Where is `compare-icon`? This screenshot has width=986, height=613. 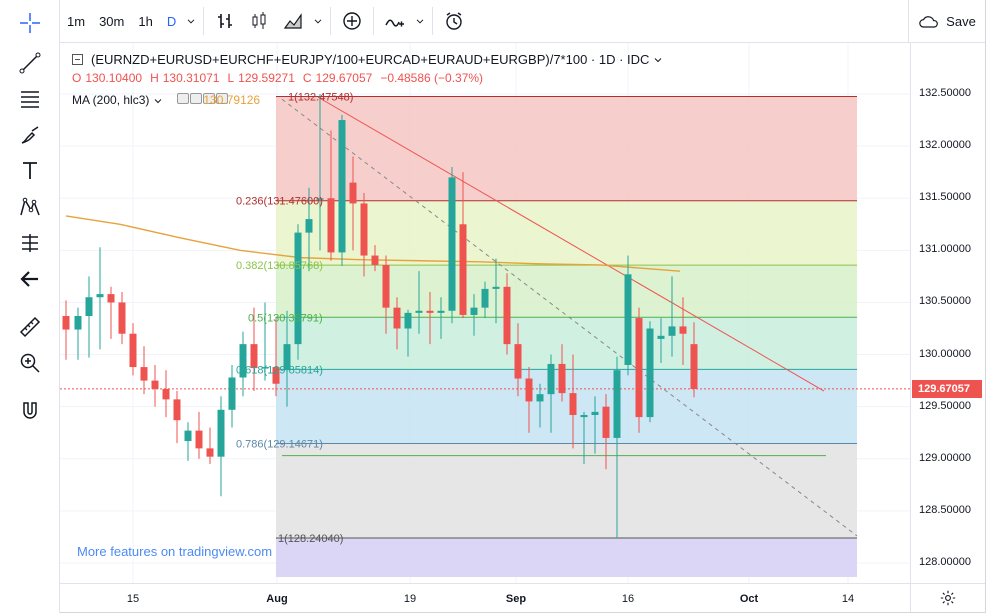 compare-icon is located at coordinates (395, 21).